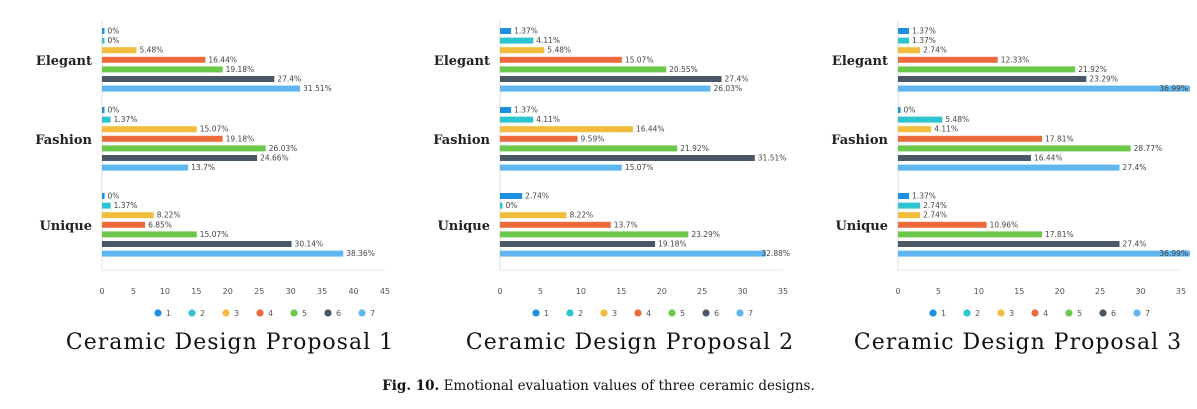 This screenshot has width=1197, height=409. Describe the element at coordinates (614, 313) in the screenshot. I see `legend-label: 3` at that location.